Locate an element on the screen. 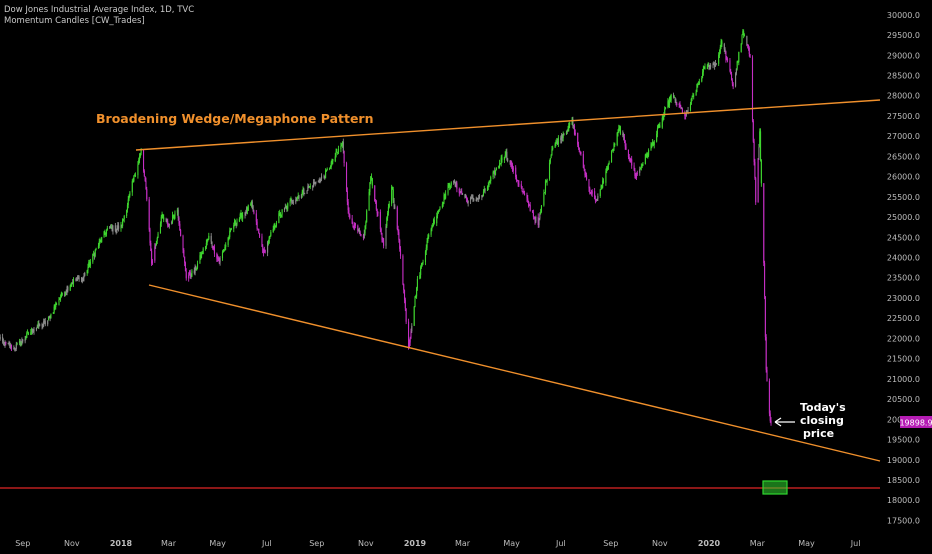 The width and height of the screenshot is (932, 554). upper-trendline is located at coordinates (508, 125).